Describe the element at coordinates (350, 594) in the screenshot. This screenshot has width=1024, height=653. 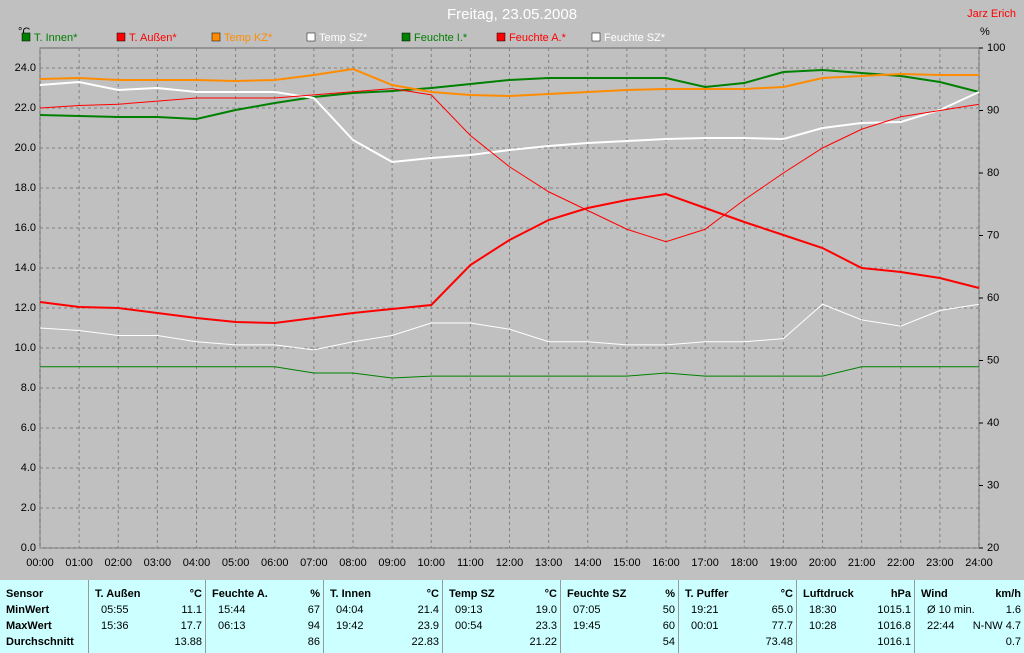
I see `column-header: T. Innen` at that location.